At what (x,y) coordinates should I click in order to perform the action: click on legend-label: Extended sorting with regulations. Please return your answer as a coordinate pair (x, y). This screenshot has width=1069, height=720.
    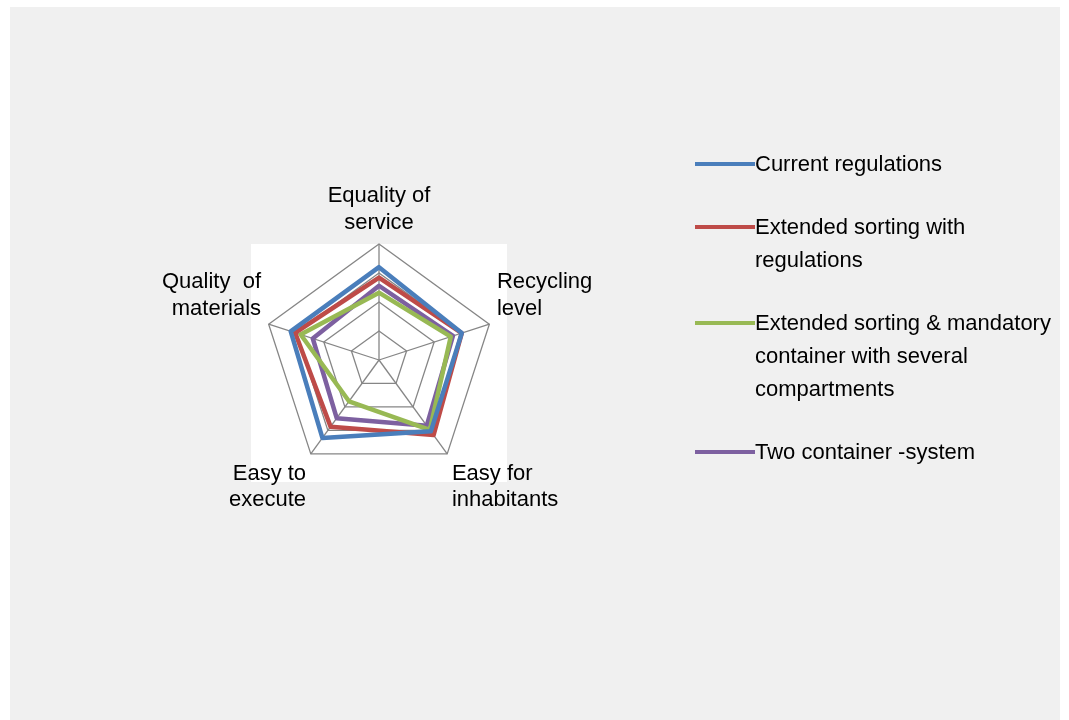
    Looking at the image, I should click on (861, 243).